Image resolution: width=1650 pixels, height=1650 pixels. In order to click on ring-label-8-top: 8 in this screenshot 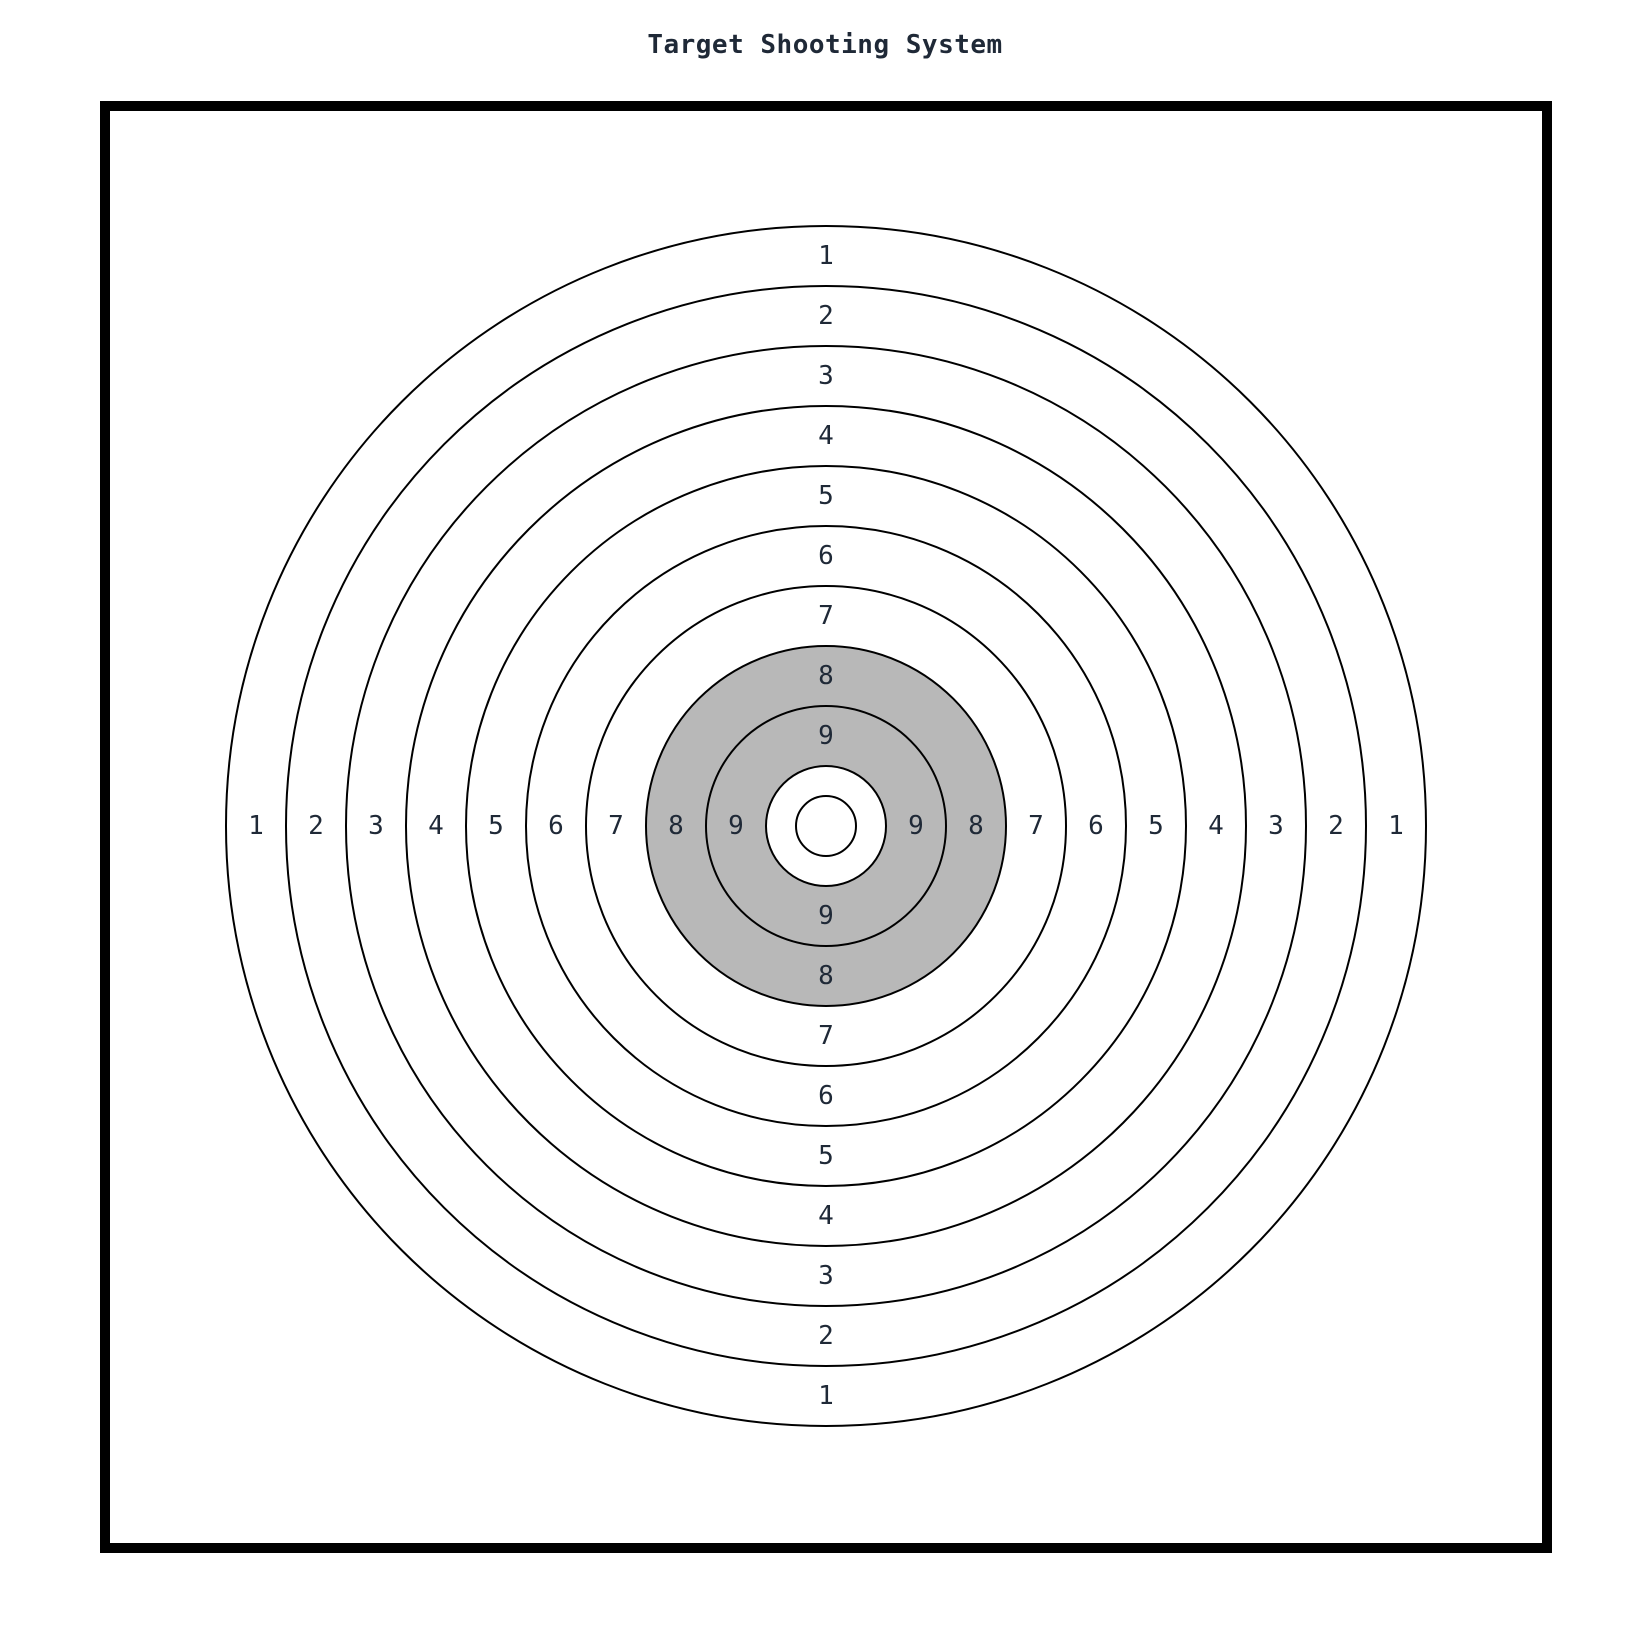, I will do `click(826, 676)`.